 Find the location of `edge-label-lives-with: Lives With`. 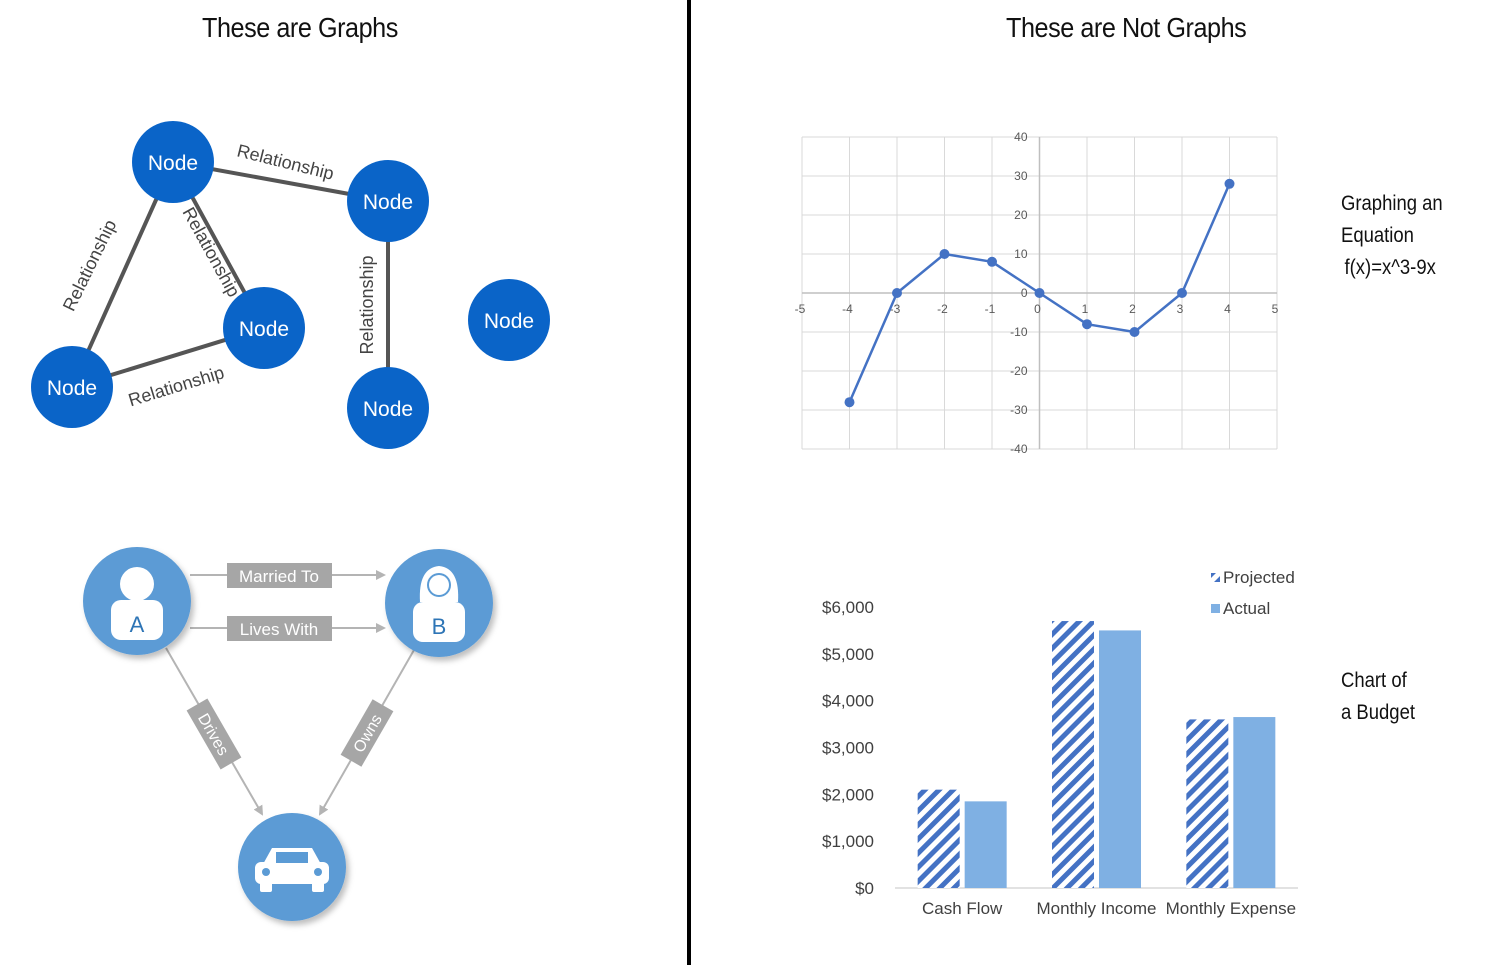

edge-label-lives-with: Lives With is located at coordinates (279, 628).